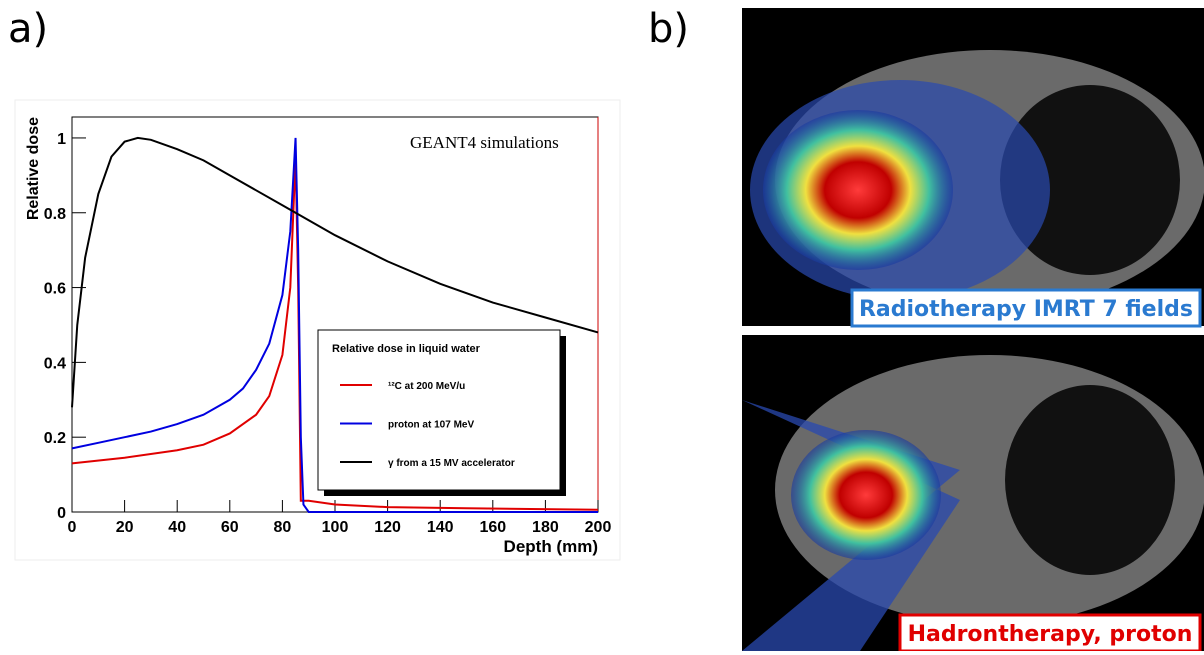  What do you see at coordinates (440, 527) in the screenshot?
I see `x-tick-label: 140` at bounding box center [440, 527].